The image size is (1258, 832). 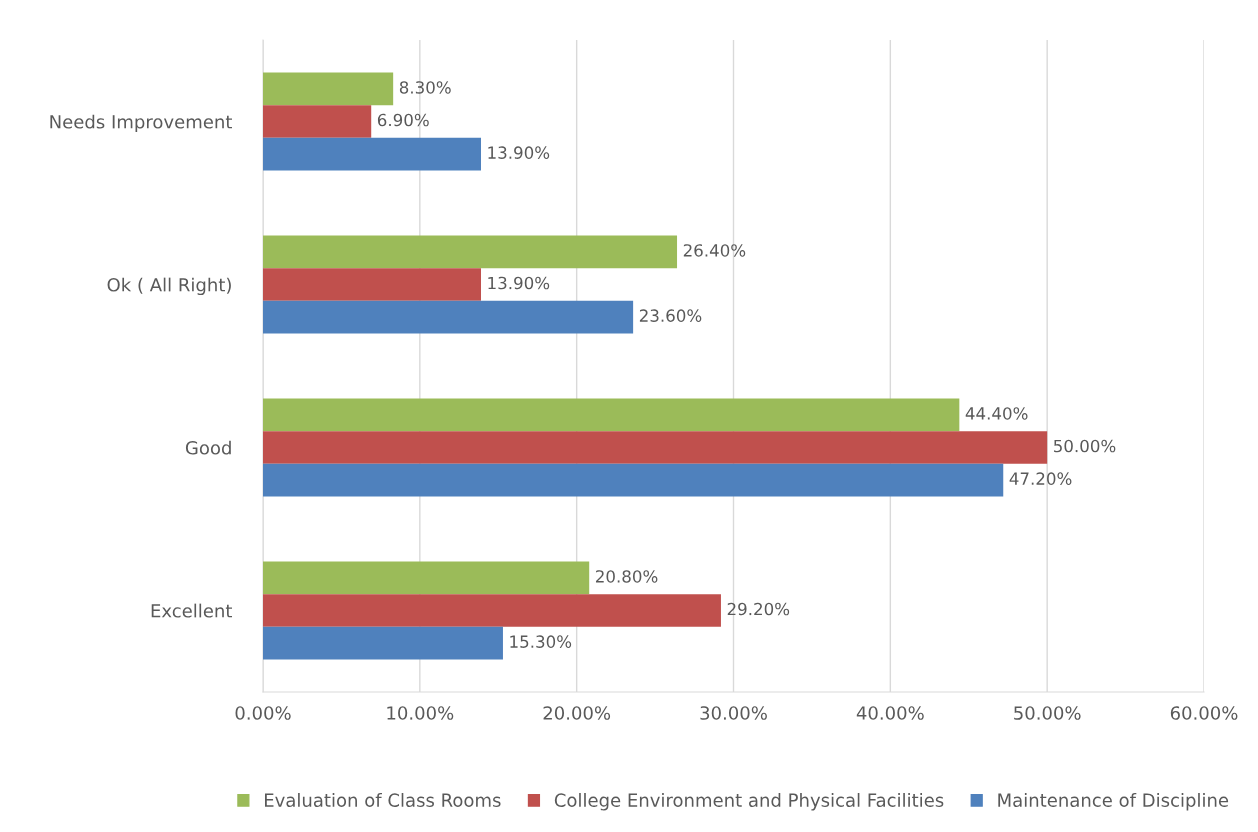 What do you see at coordinates (626, 576) in the screenshot?
I see `data-label: 20.80%` at bounding box center [626, 576].